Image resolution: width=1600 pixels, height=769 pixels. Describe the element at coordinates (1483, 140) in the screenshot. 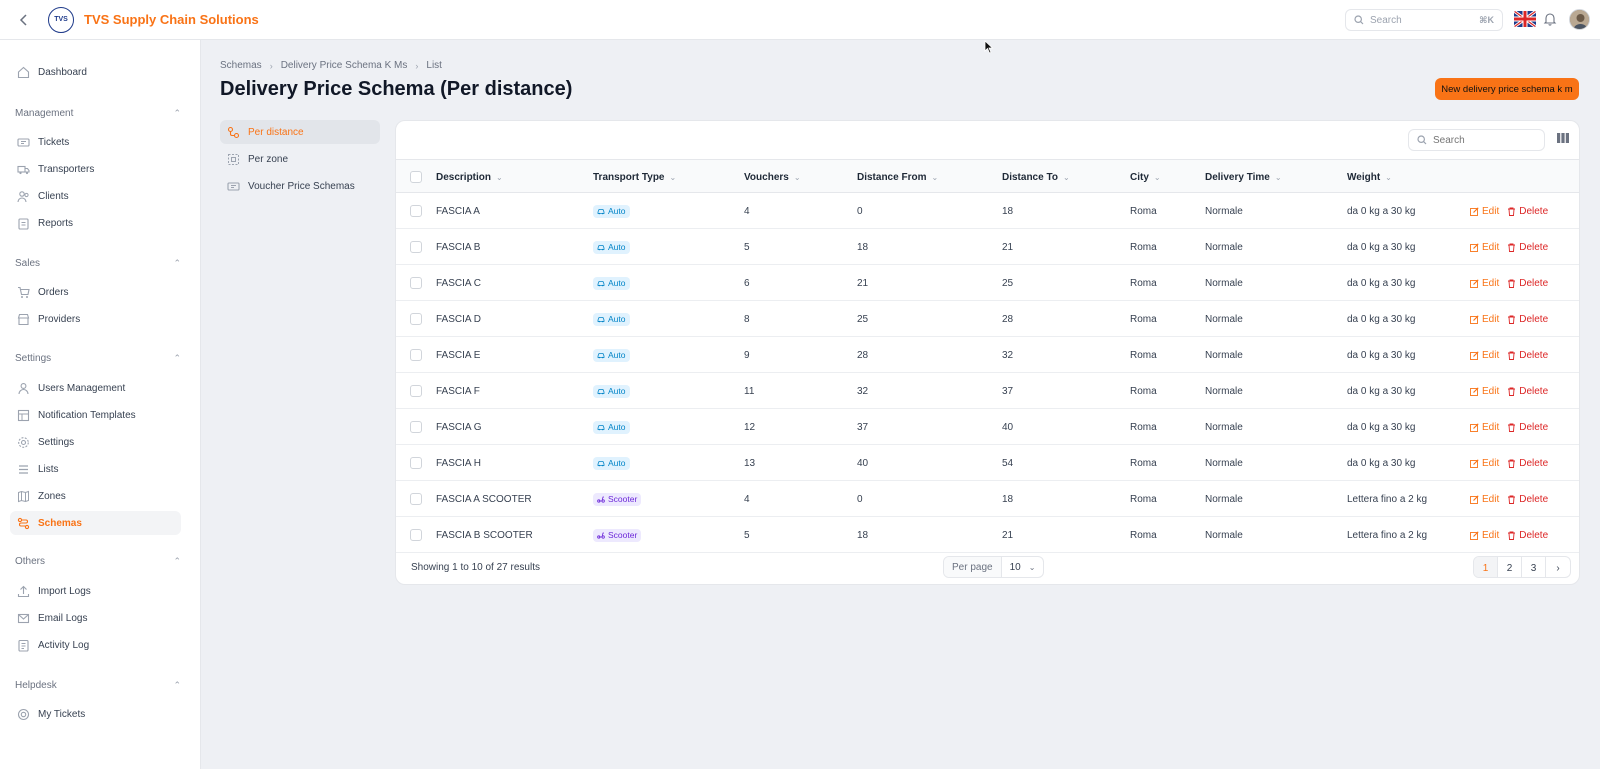

I see `table-search-input` at that location.